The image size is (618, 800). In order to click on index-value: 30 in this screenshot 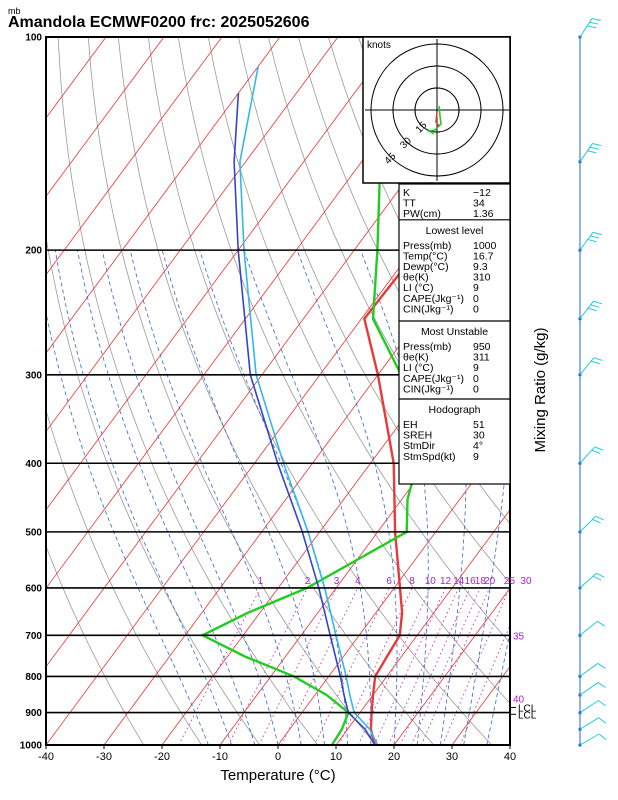, I will do `click(479, 436)`.